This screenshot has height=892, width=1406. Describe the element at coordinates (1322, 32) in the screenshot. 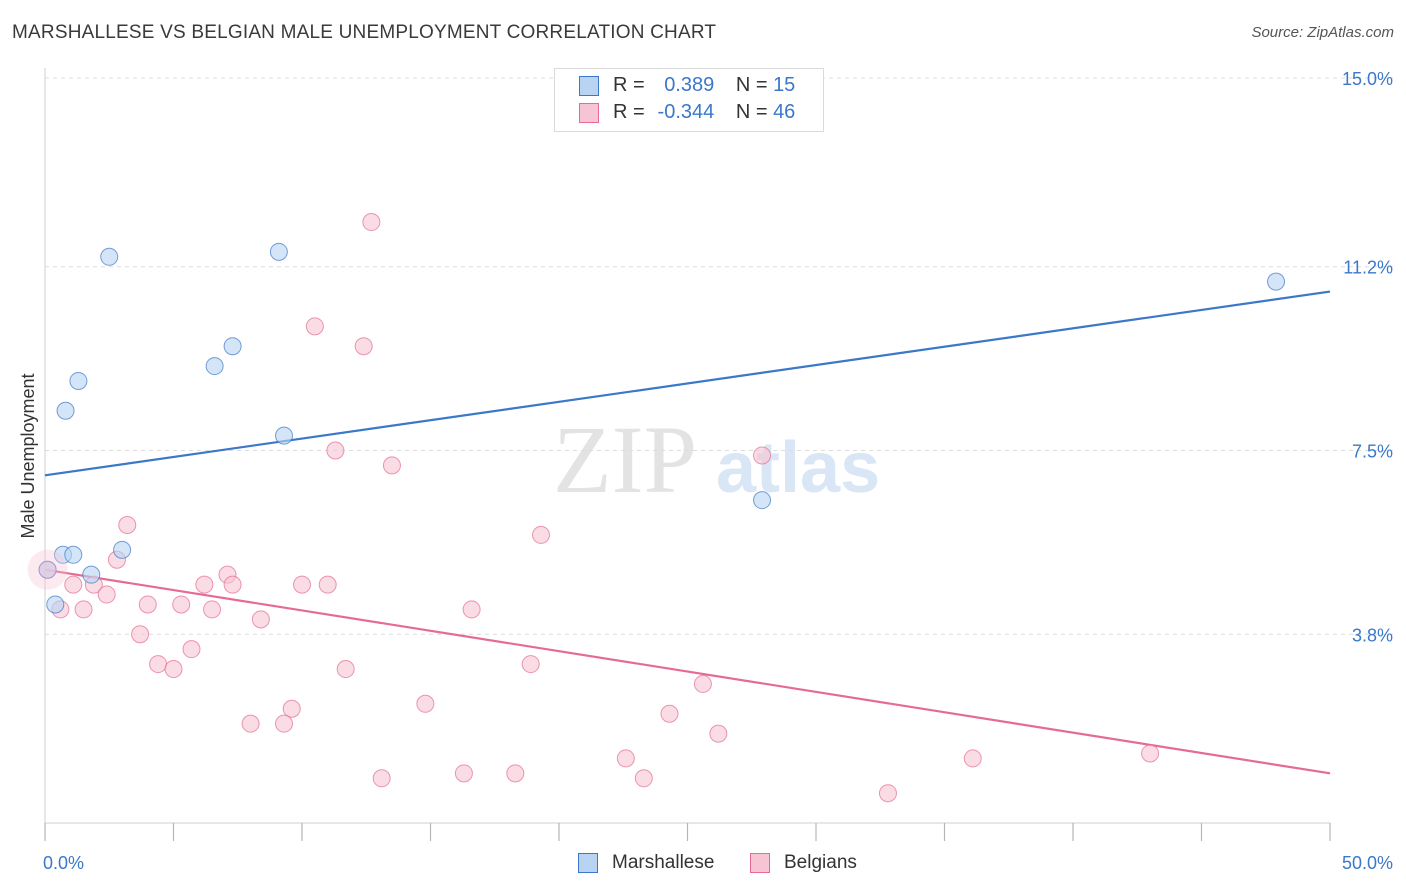

I see `source-label: Source: ZipAtlas.com` at that location.